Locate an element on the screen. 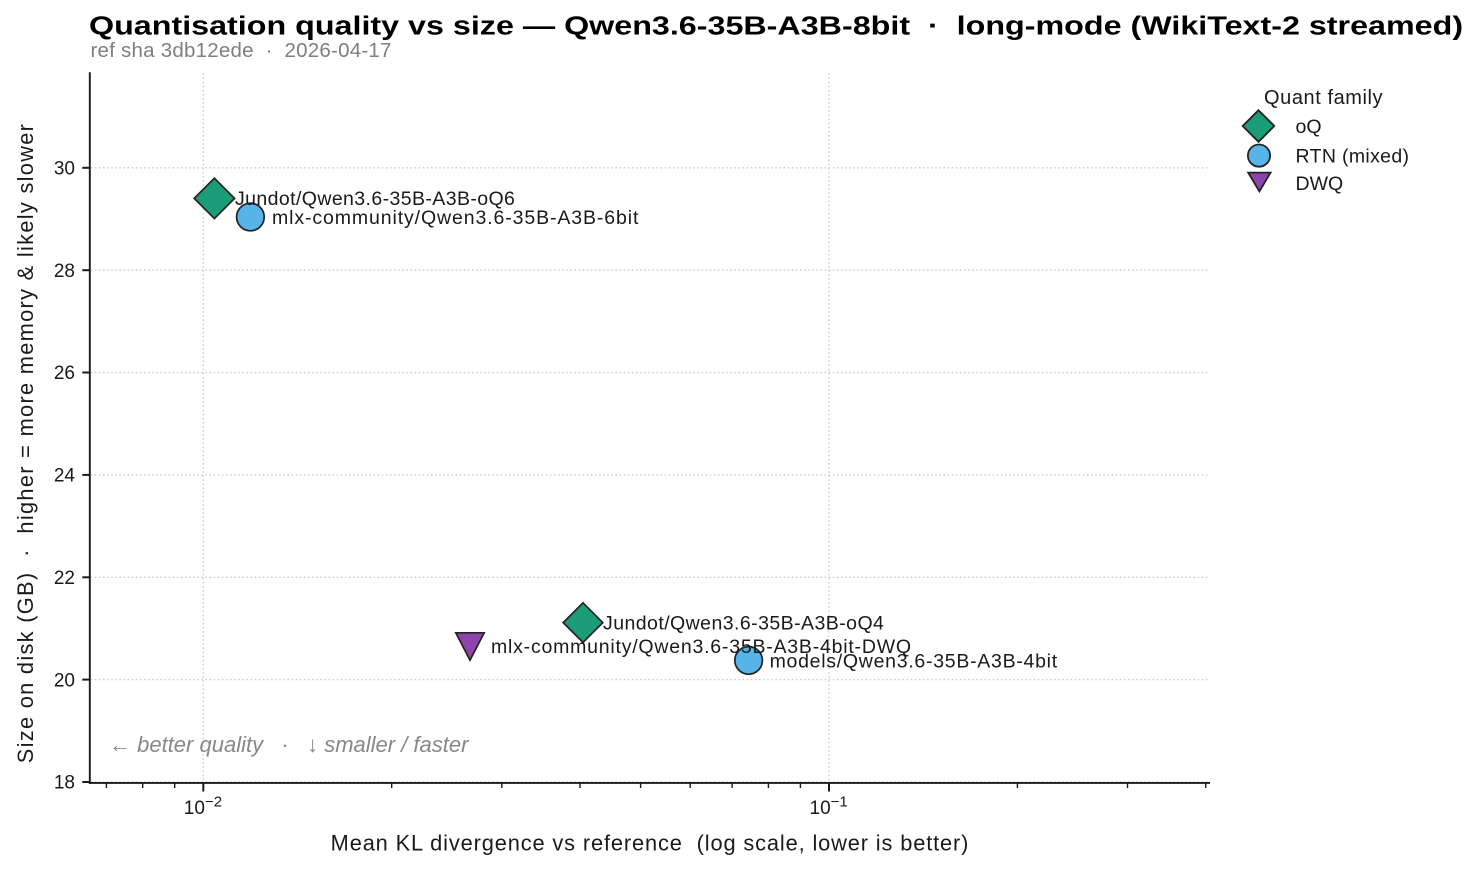  svg-text: oQ is located at coordinates (1309, 127).